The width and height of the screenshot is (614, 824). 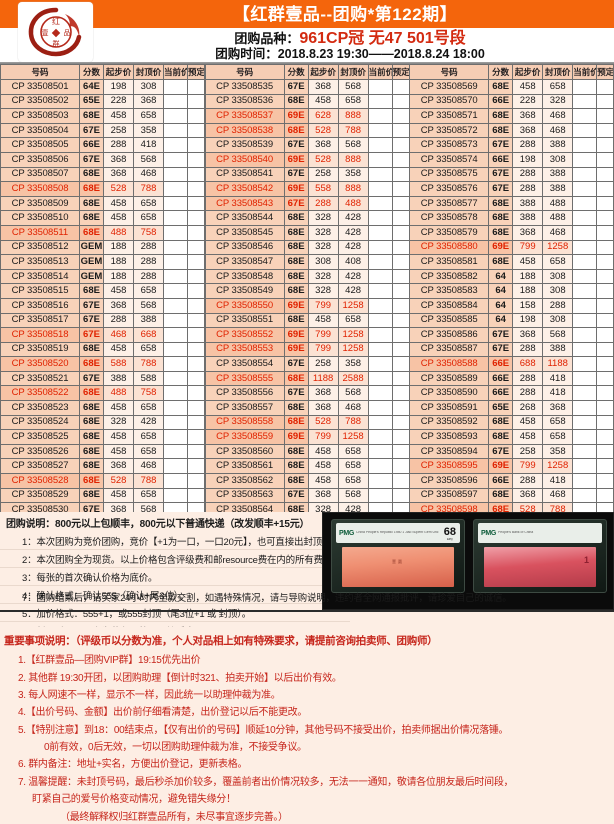 What do you see at coordinates (307, 262) in the screenshot?
I see `table-row: CP 33508547 68E 308 408` at bounding box center [307, 262].